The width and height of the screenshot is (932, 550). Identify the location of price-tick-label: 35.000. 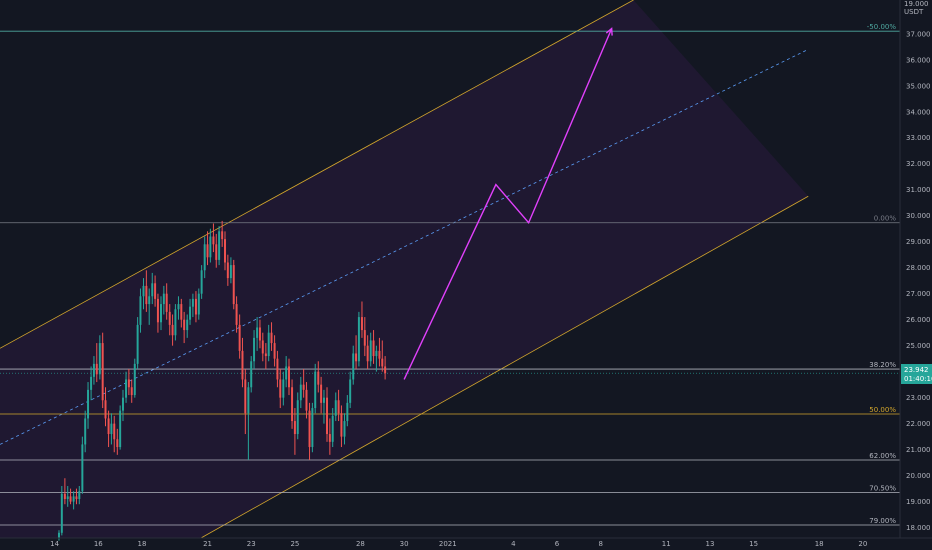
(918, 86).